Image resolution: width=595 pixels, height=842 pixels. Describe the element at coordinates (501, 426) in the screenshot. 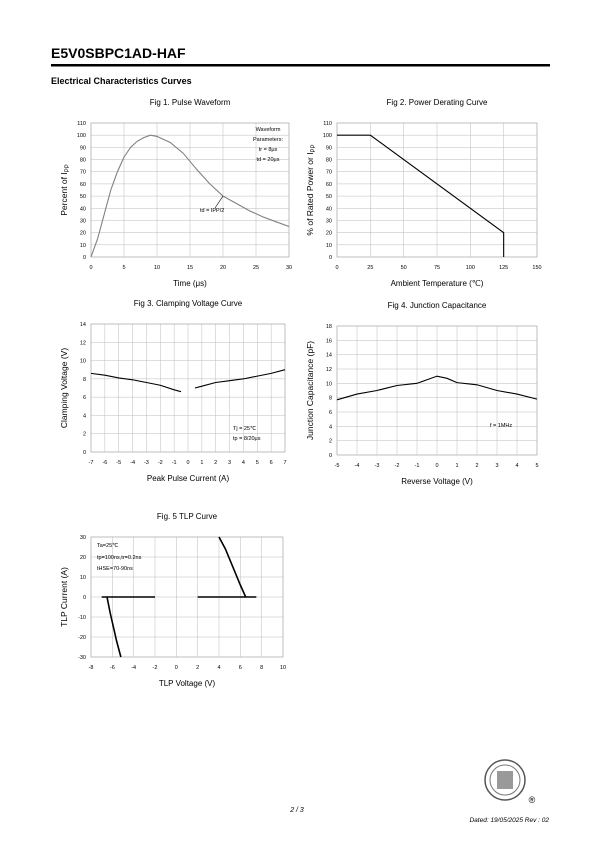

I see `annotation: f = 1MHz` at that location.